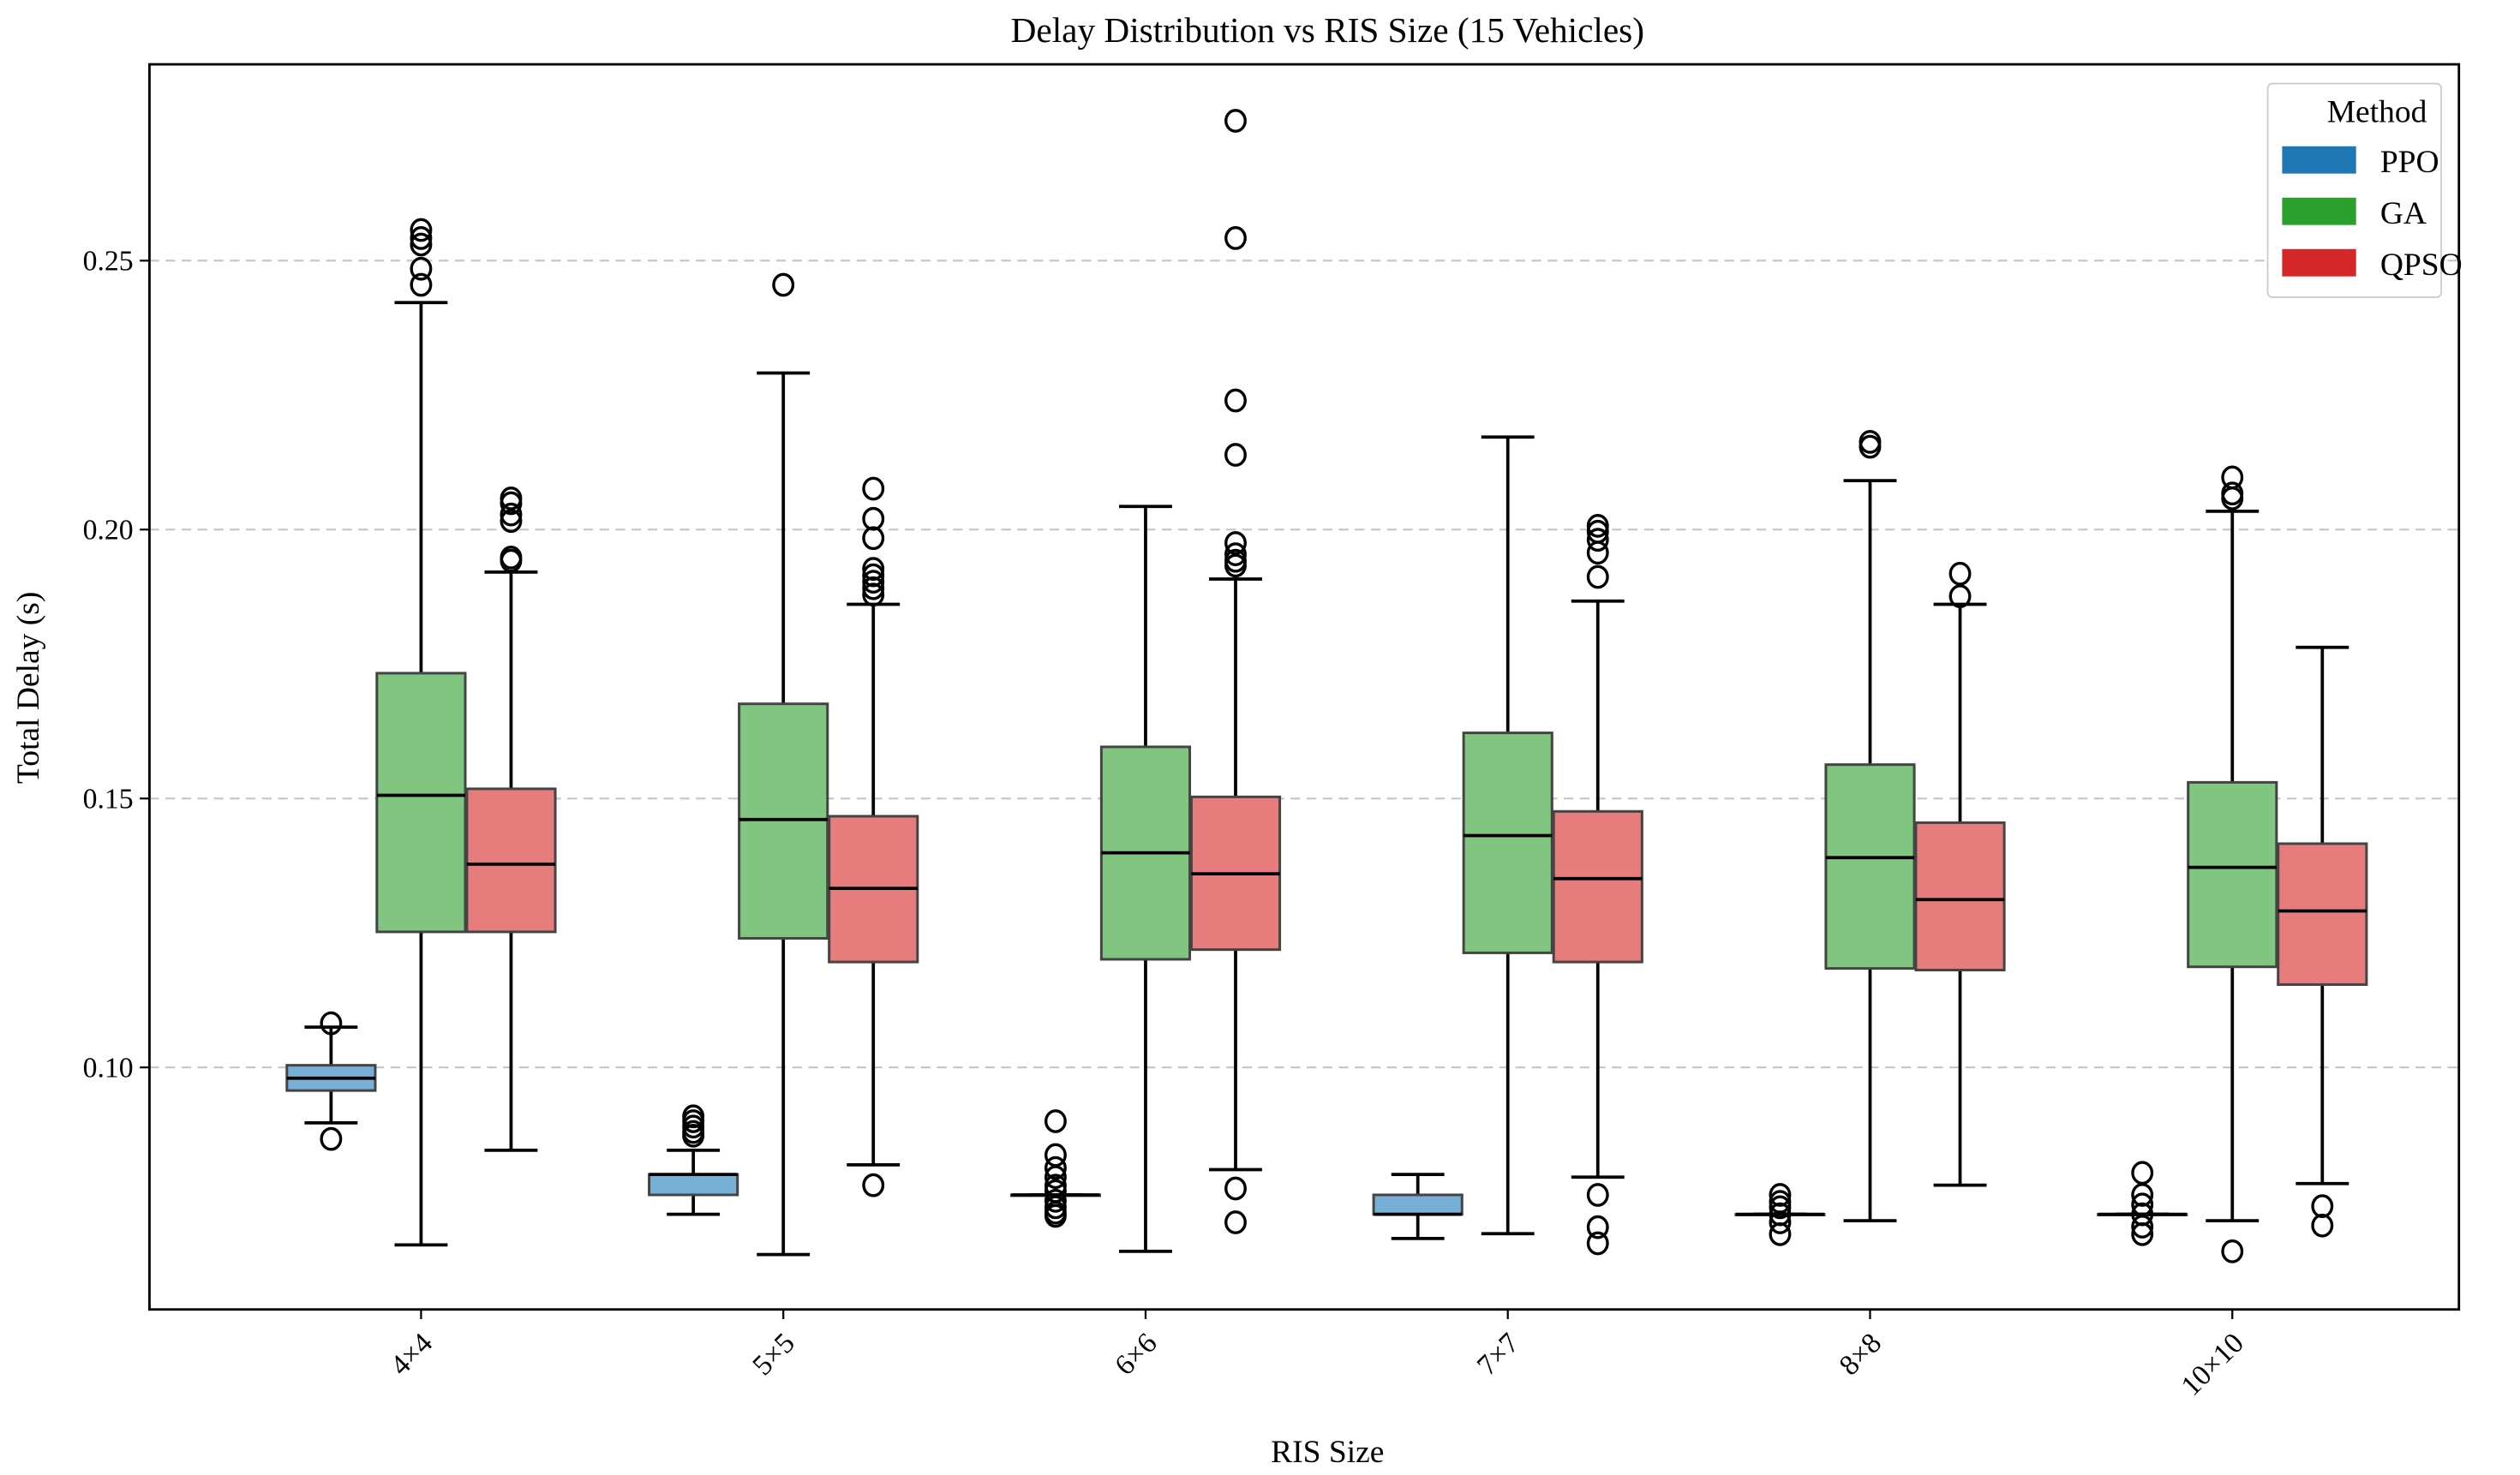 This screenshot has width=2520, height=1475. Describe the element at coordinates (1861, 1354) in the screenshot. I see `x-tick-label: 8×8` at that location.